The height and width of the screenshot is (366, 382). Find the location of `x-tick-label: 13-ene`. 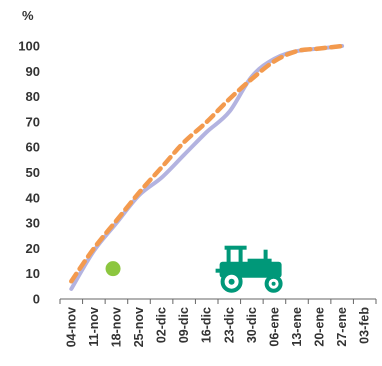

x-tick-label: 13-ene is located at coordinates (297, 327).